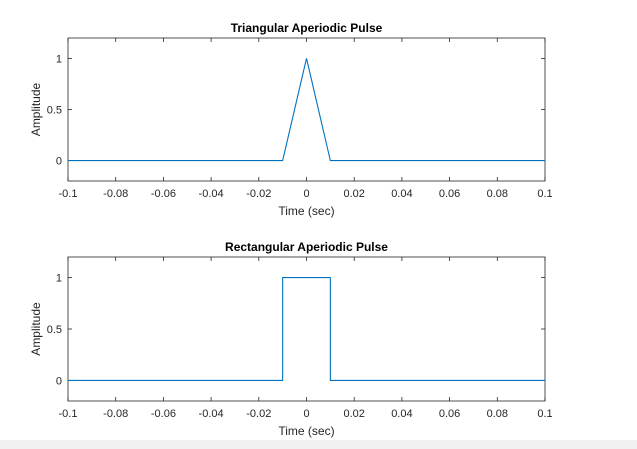 Image resolution: width=637 pixels, height=449 pixels. I want to click on chart-title: Rectangular Aperiodic Pulse, so click(306, 247).